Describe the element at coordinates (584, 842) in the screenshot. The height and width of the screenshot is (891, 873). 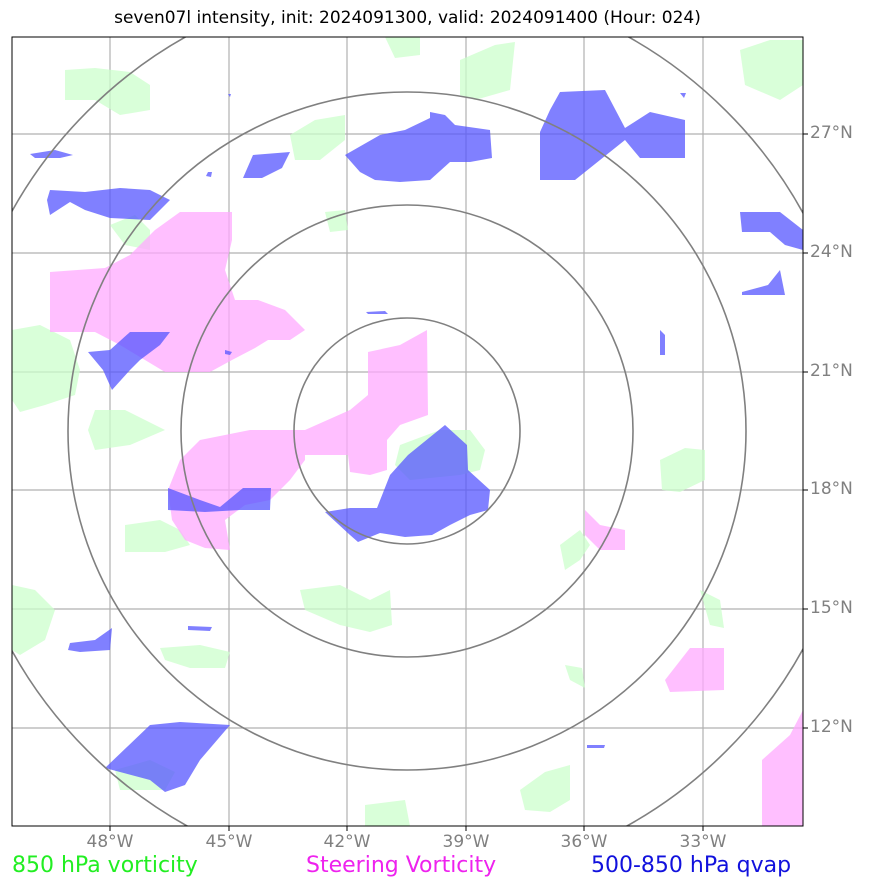
I see `lon-label-36w: 36°W` at that location.